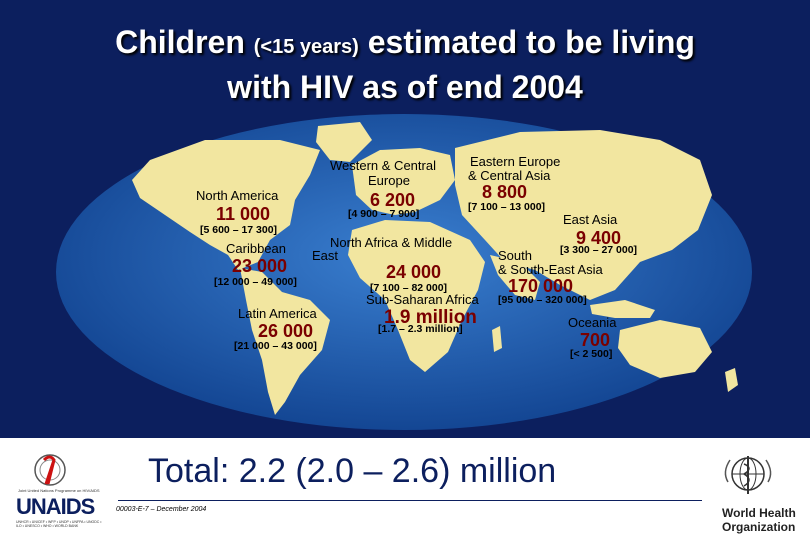  Describe the element at coordinates (531, 42) in the screenshot. I see `title-rest: estimated to be living` at that location.